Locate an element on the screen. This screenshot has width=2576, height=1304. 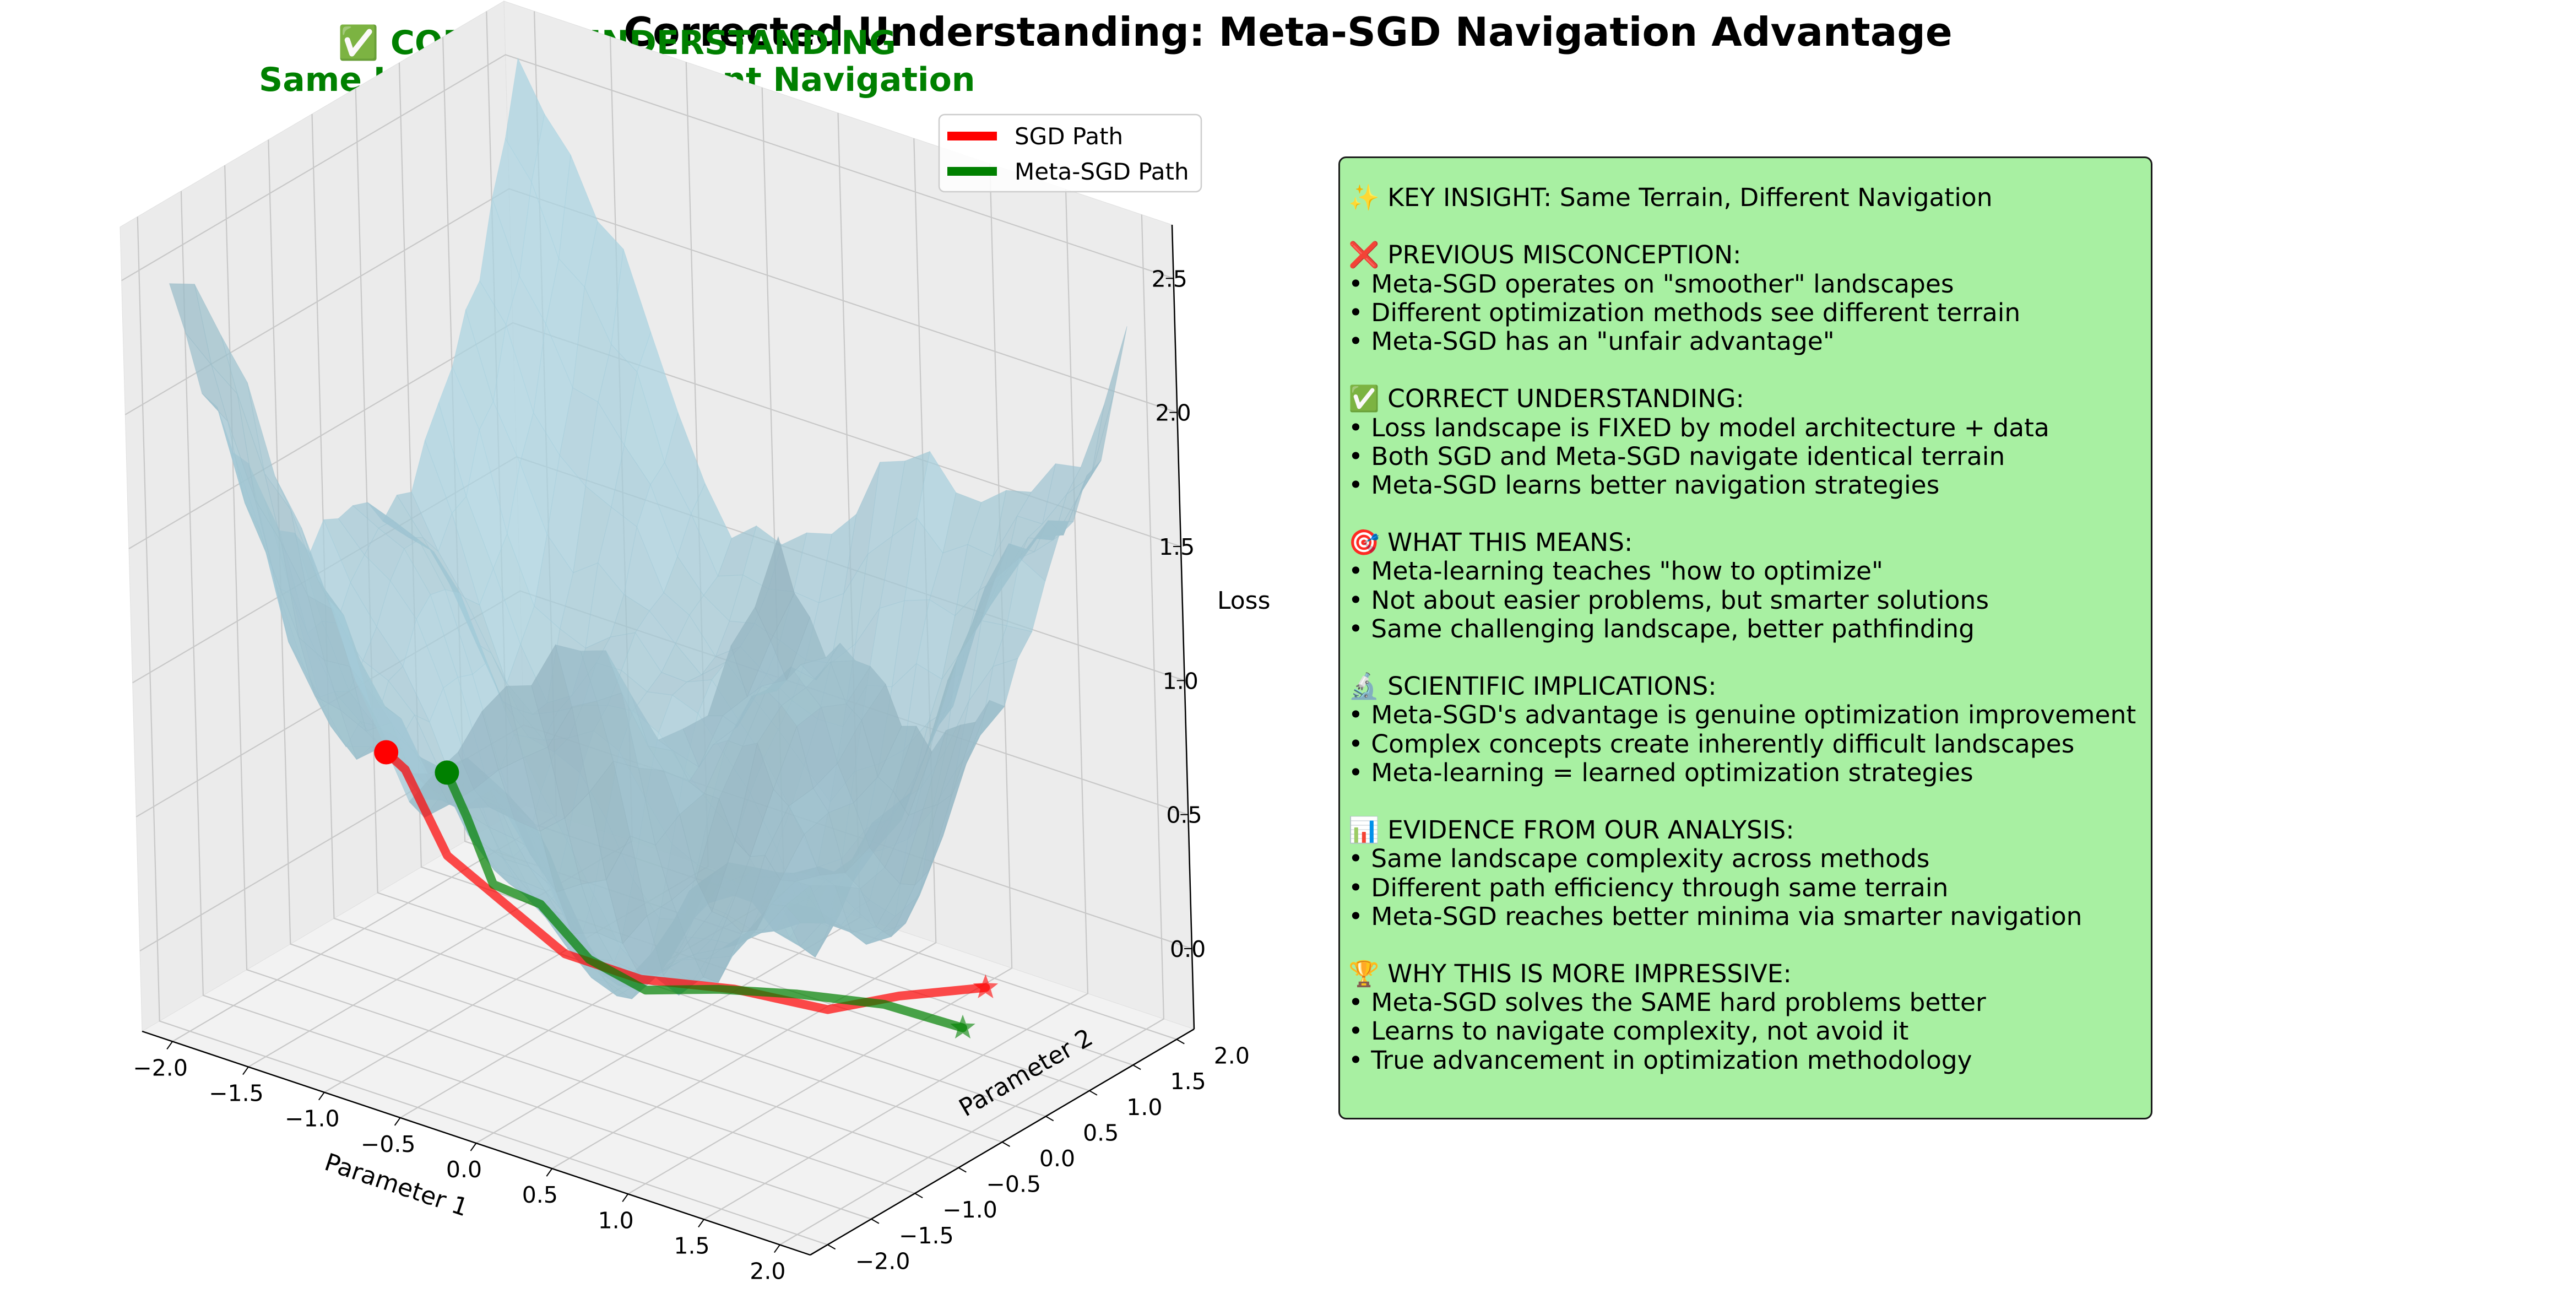
x-tick-label: 0.0 is located at coordinates (464, 1169).